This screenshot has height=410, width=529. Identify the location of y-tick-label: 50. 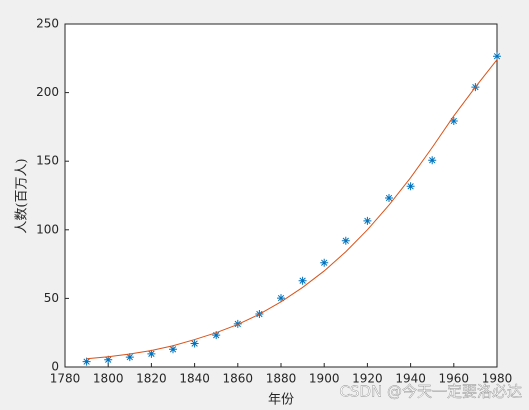
(51, 298).